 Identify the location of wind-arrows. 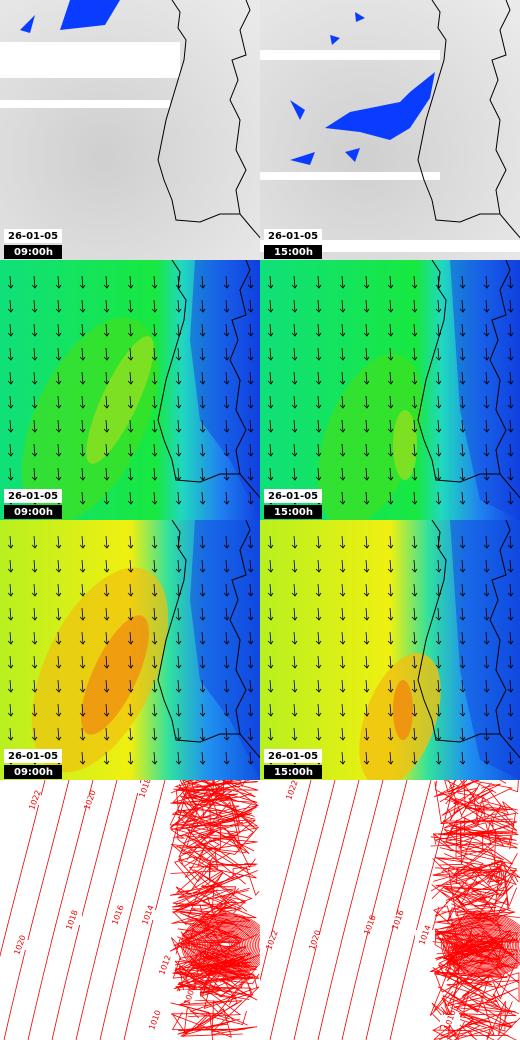
(390, 650).